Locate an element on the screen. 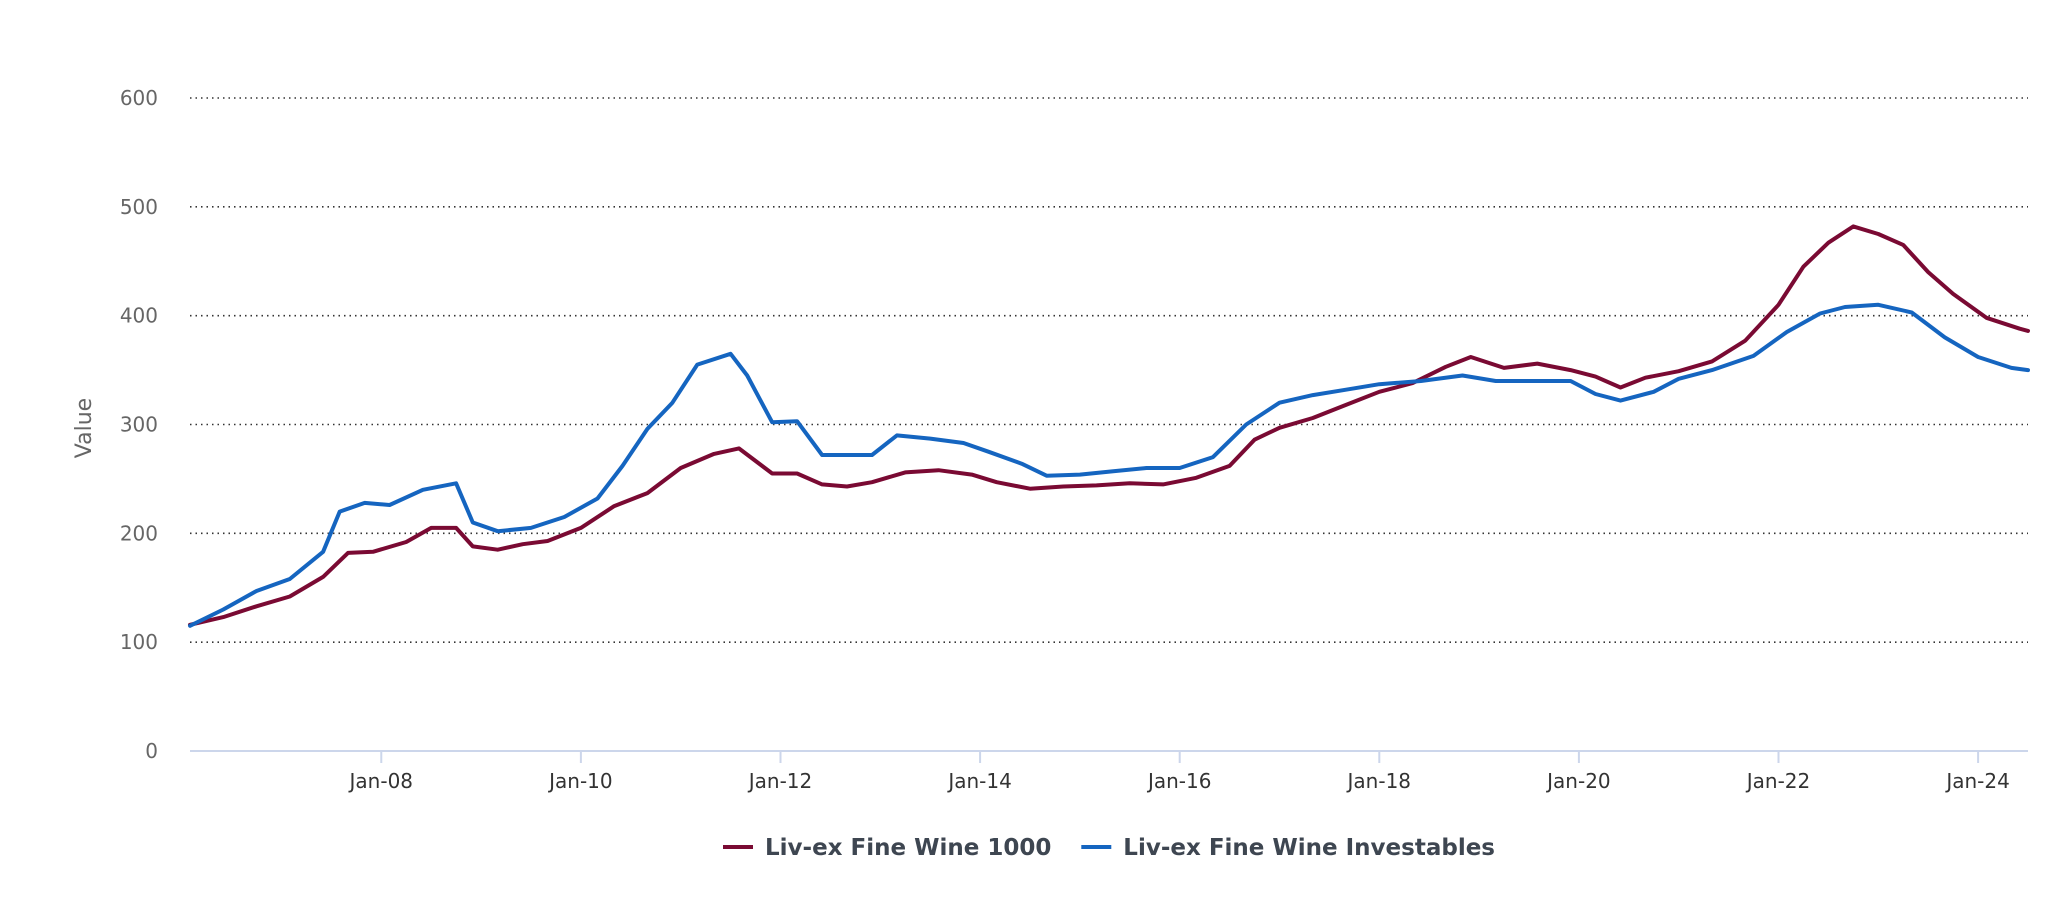  x-tick-label: Jan-22 is located at coordinates (1778, 781).